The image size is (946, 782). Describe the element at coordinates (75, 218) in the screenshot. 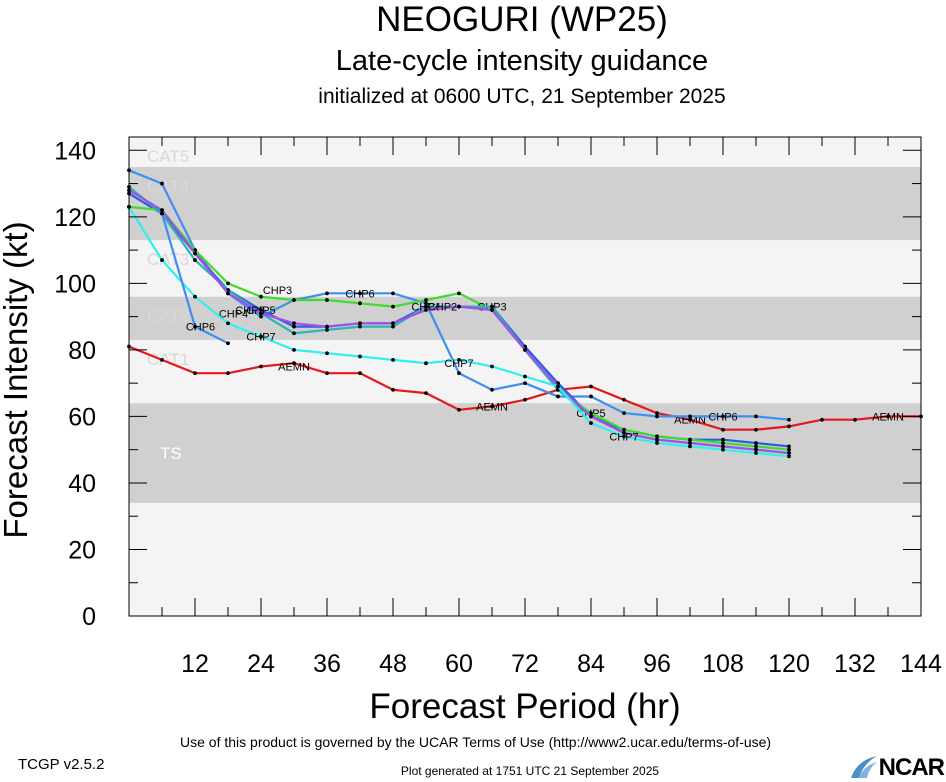

I see `y-tick-label: 120` at that location.